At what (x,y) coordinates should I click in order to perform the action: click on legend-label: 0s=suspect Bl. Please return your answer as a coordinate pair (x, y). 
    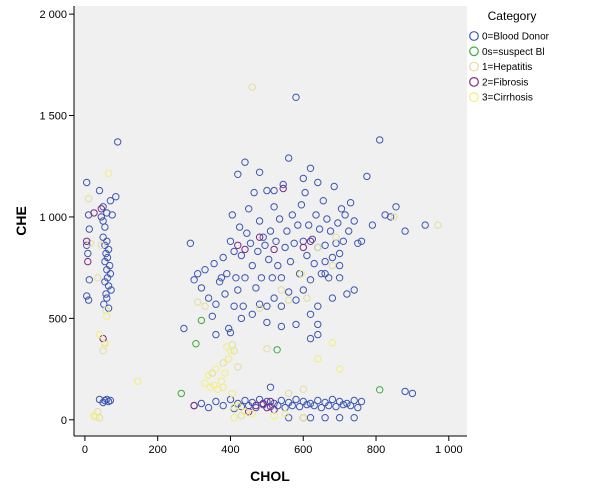
    Looking at the image, I should click on (513, 52).